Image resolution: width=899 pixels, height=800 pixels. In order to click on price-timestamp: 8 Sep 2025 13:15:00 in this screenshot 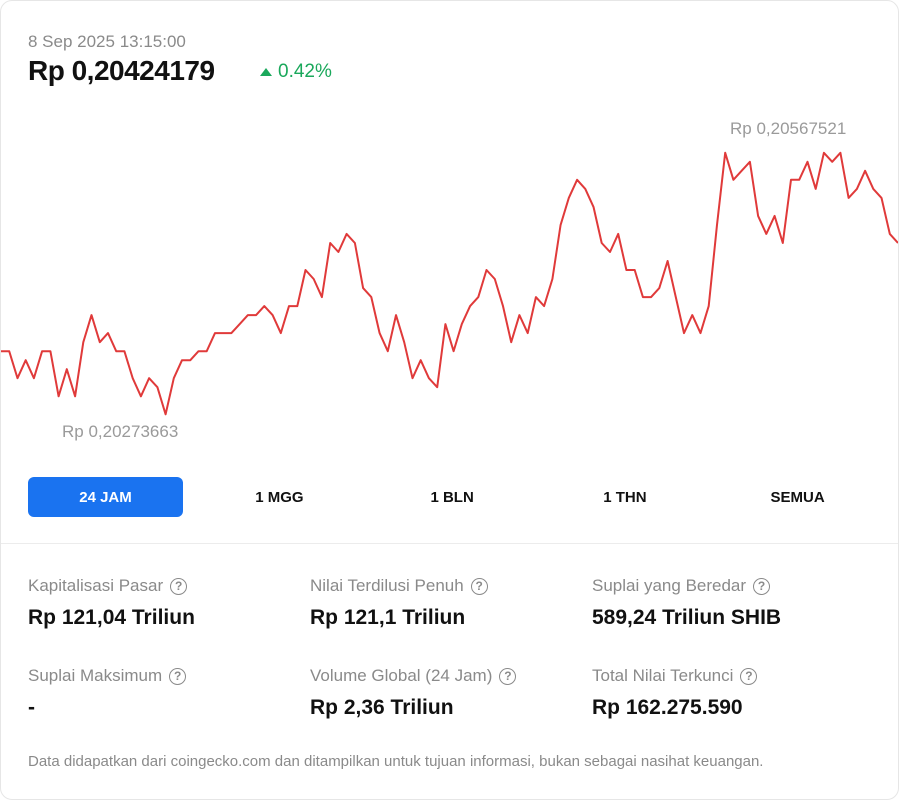, I will do `click(107, 41)`.